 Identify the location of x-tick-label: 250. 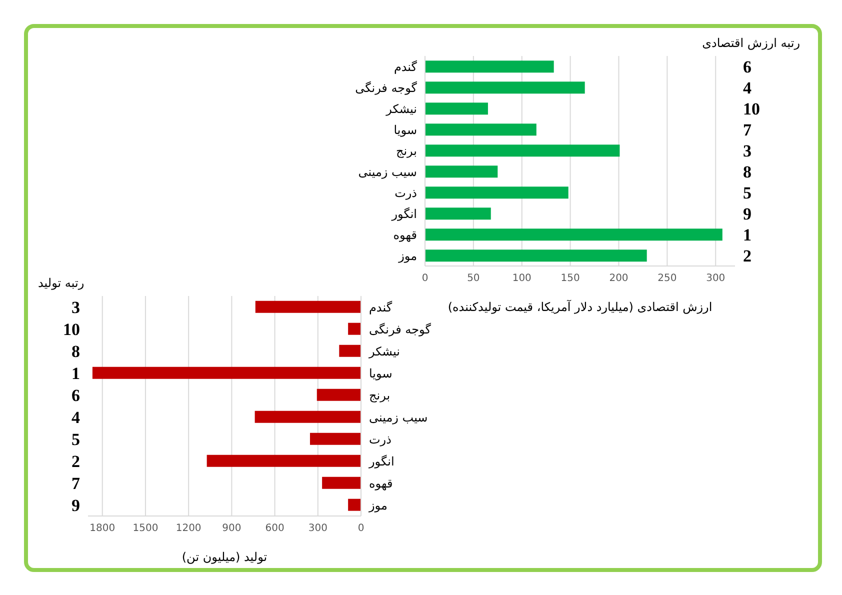
(667, 278).